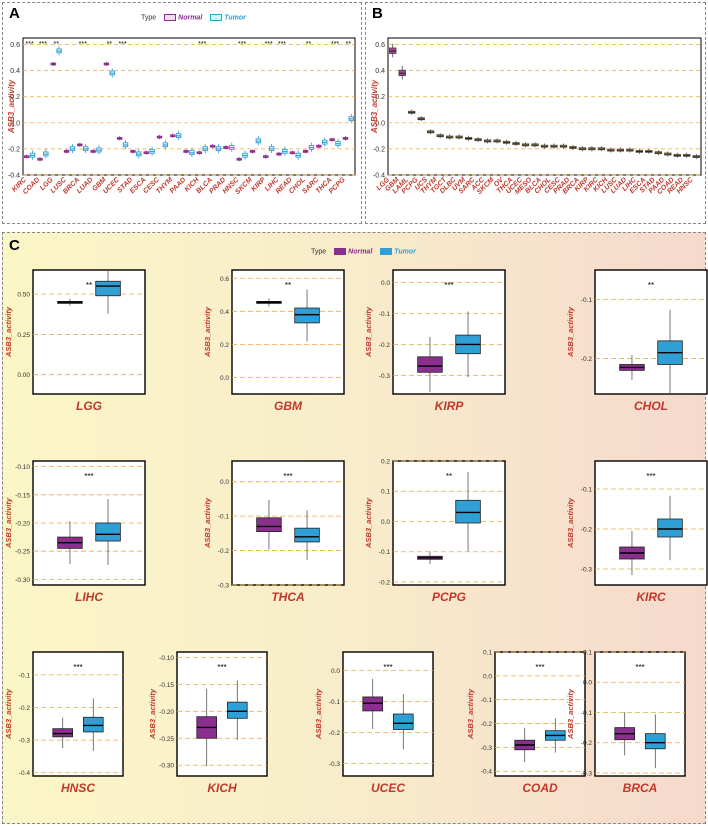 This screenshot has width=708, height=826. Describe the element at coordinates (377, 13) in the screenshot. I see `panel-b-label: B` at that location.